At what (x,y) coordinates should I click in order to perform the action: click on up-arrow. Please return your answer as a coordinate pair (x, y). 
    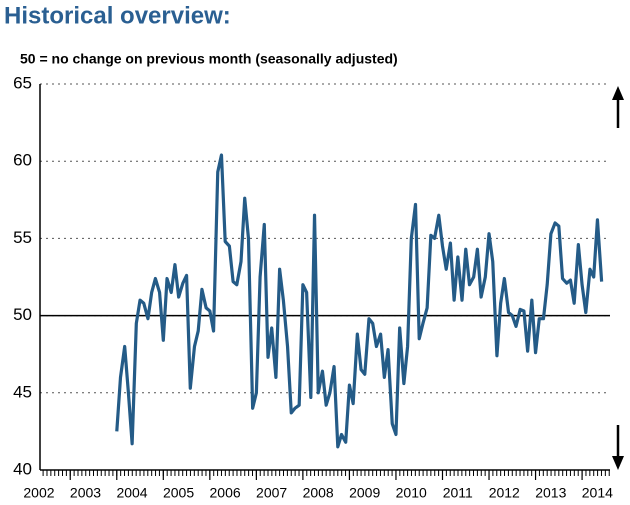
    Looking at the image, I should click on (618, 107).